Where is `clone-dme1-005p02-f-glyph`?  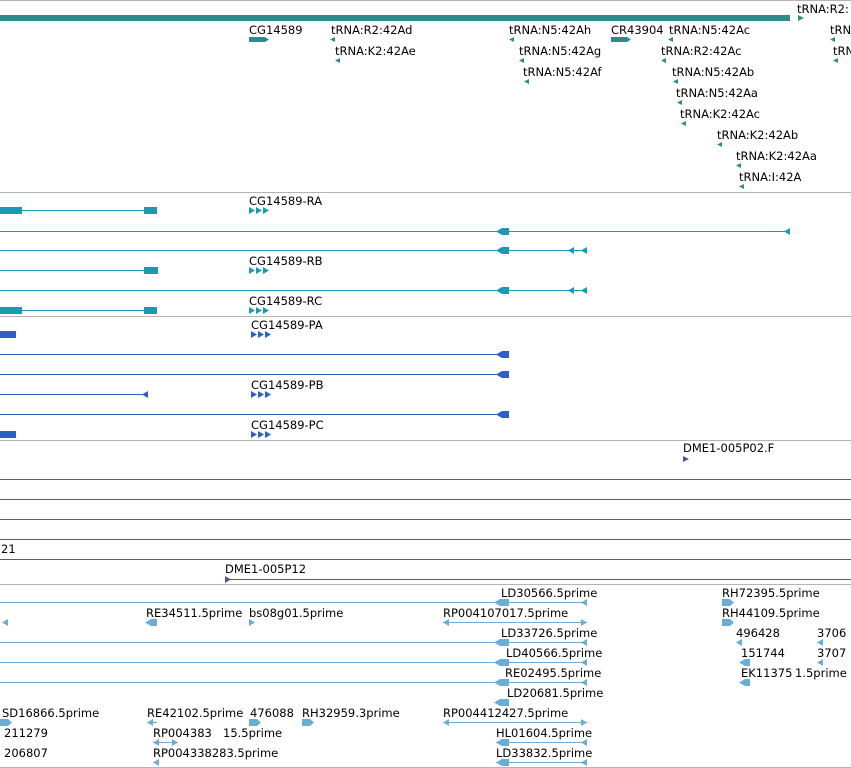
clone-dme1-005p02-f-glyph is located at coordinates (686, 459).